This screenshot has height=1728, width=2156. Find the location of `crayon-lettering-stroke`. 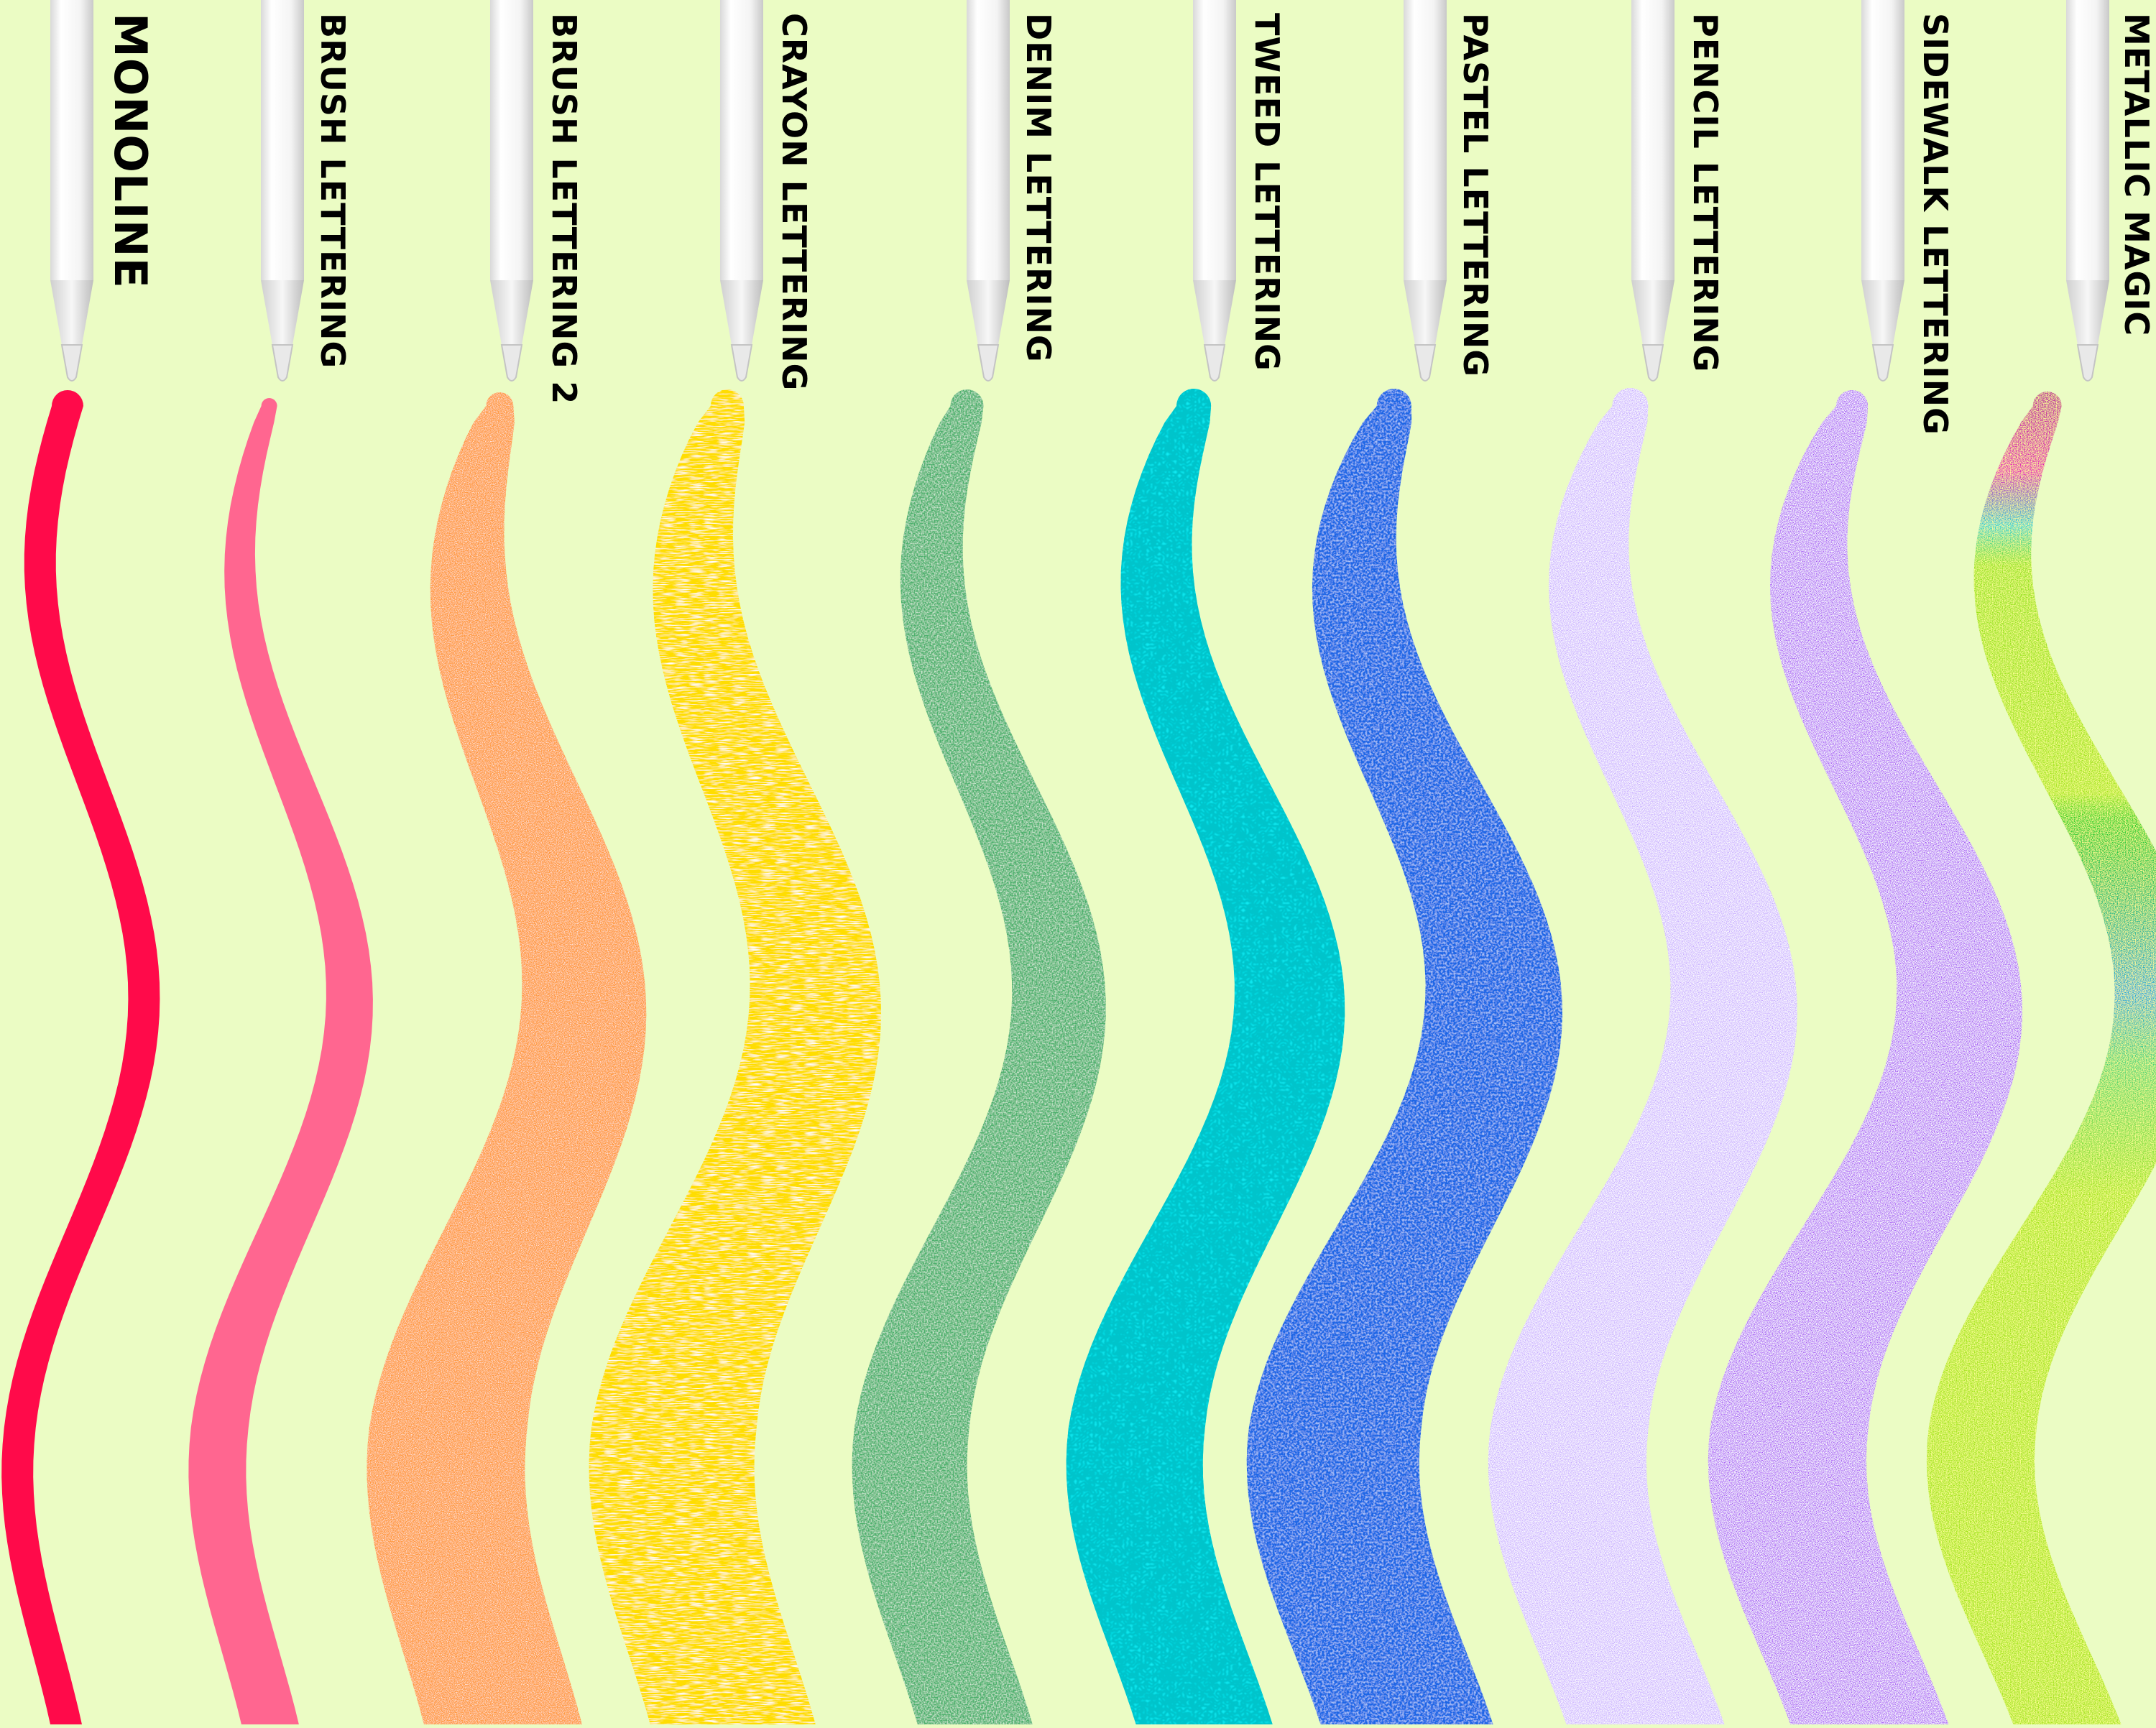

crayon-lettering-stroke is located at coordinates (735, 1059).